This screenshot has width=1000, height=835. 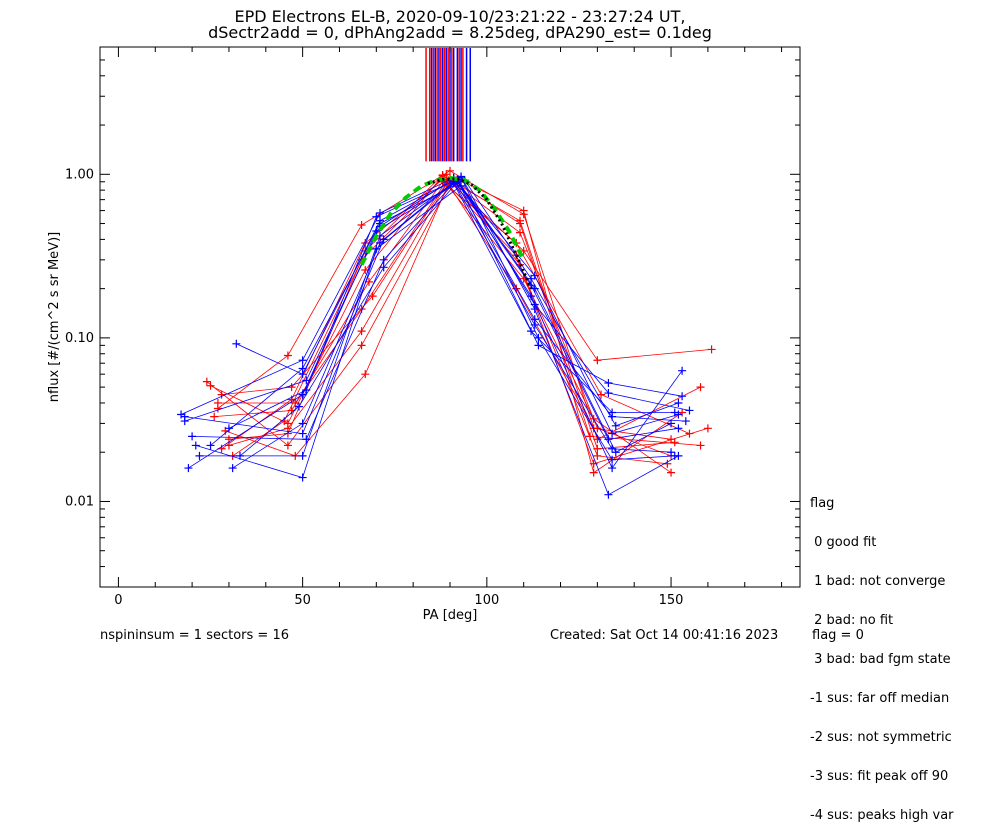 What do you see at coordinates (79, 338) in the screenshot?
I see `y-tick-label: 0.10` at bounding box center [79, 338].